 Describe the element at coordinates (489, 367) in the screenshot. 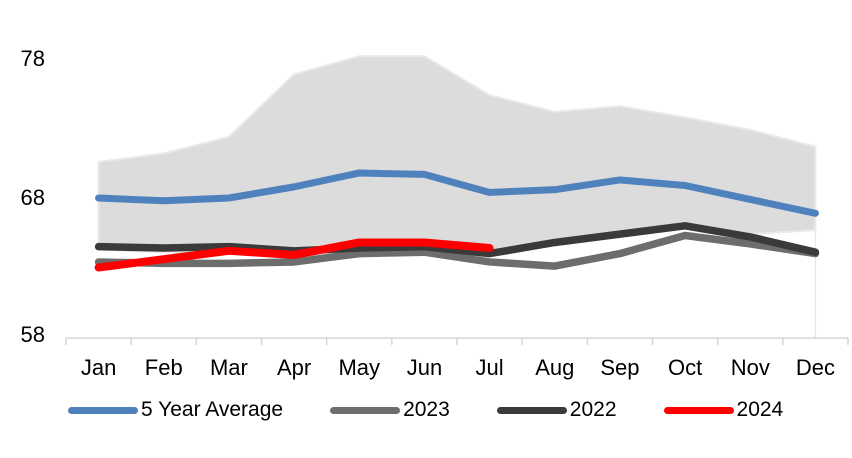

I see `x-axis-label-jul: Jul` at that location.